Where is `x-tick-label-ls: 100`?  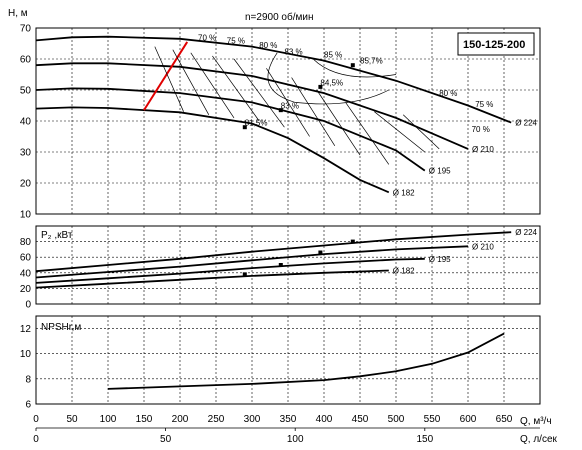
x-tick-label-ls: 100 is located at coordinates (295, 439).